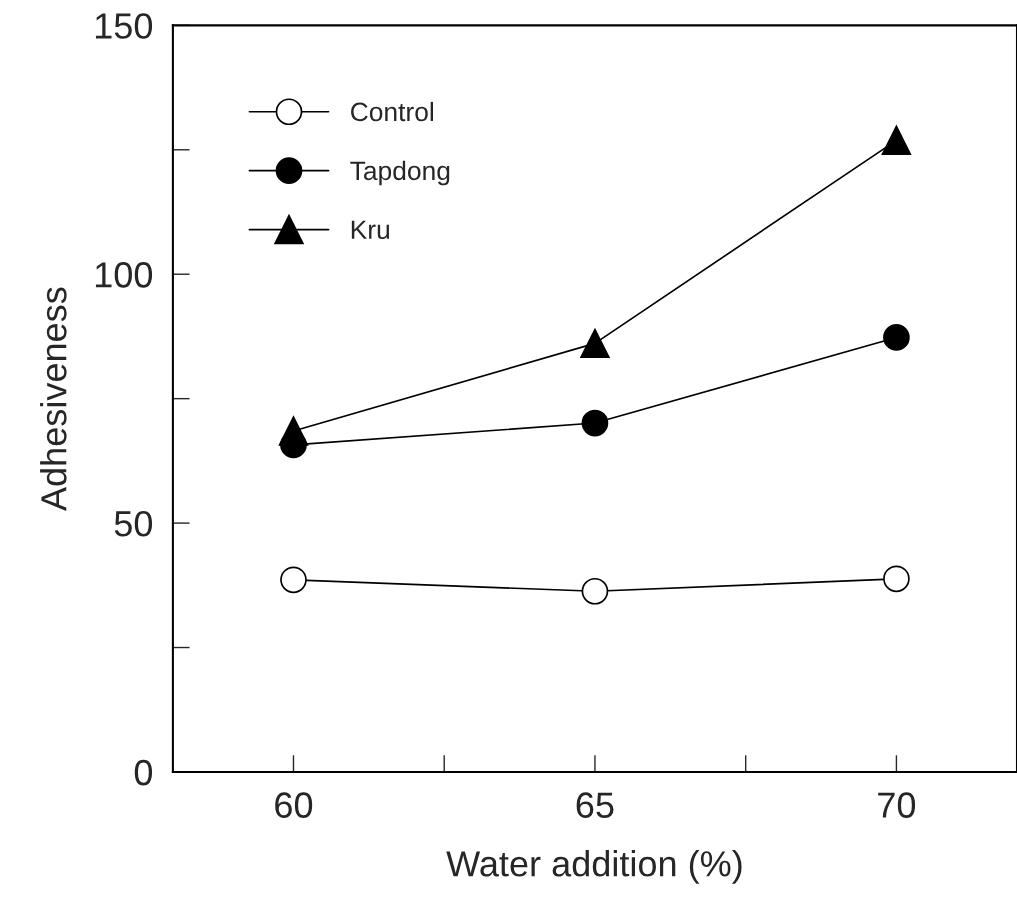 This screenshot has width=1017, height=905. What do you see at coordinates (594, 867) in the screenshot?
I see `x-axis-title: Water addition (%)` at bounding box center [594, 867].